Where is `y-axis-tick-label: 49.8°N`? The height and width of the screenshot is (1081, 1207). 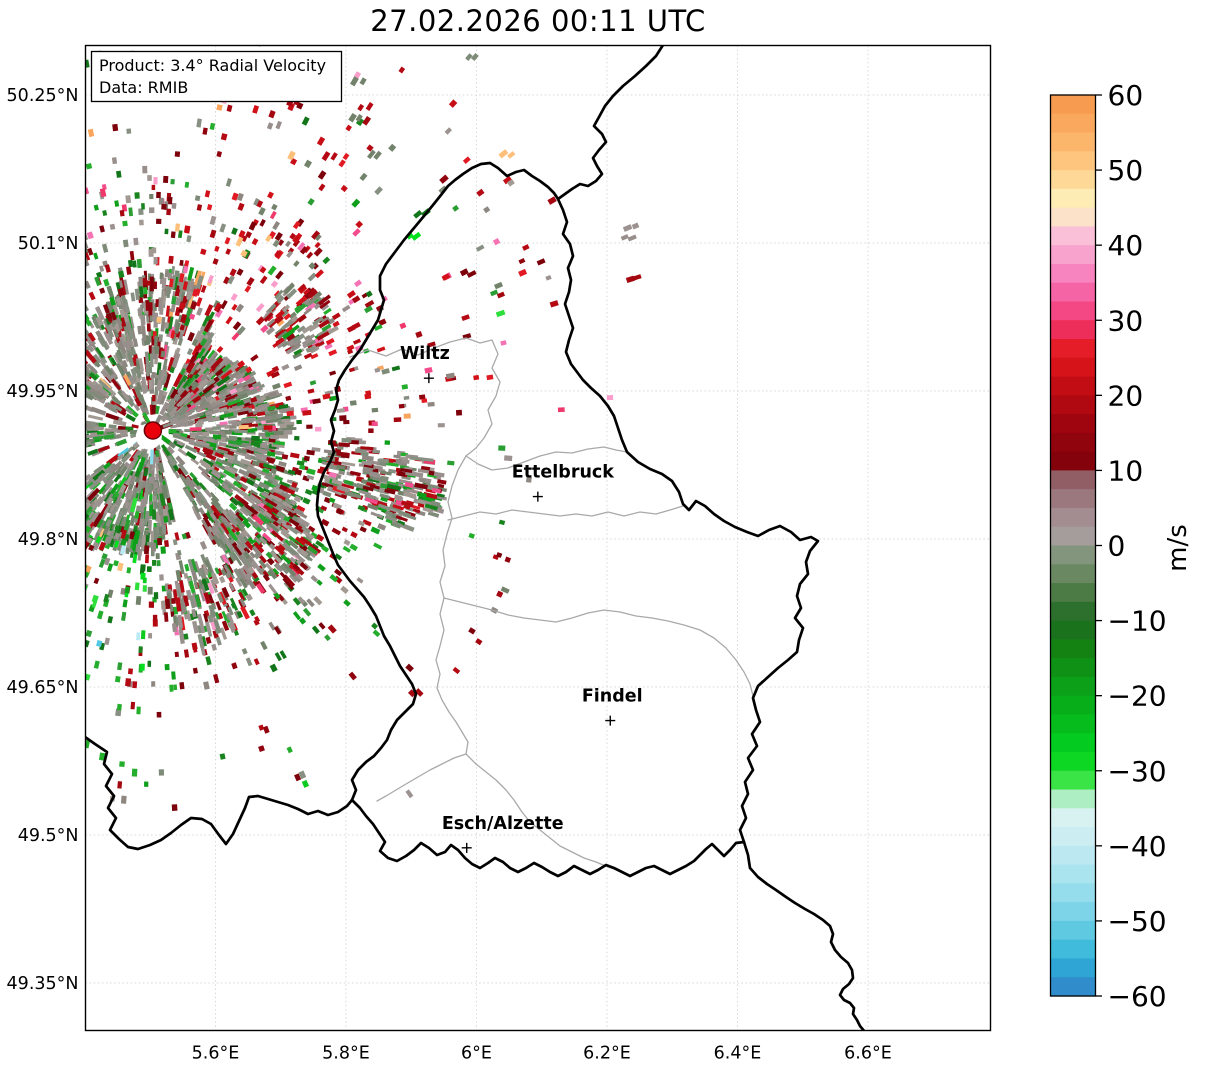 y-axis-tick-label: 49.8°N is located at coordinates (48, 540).